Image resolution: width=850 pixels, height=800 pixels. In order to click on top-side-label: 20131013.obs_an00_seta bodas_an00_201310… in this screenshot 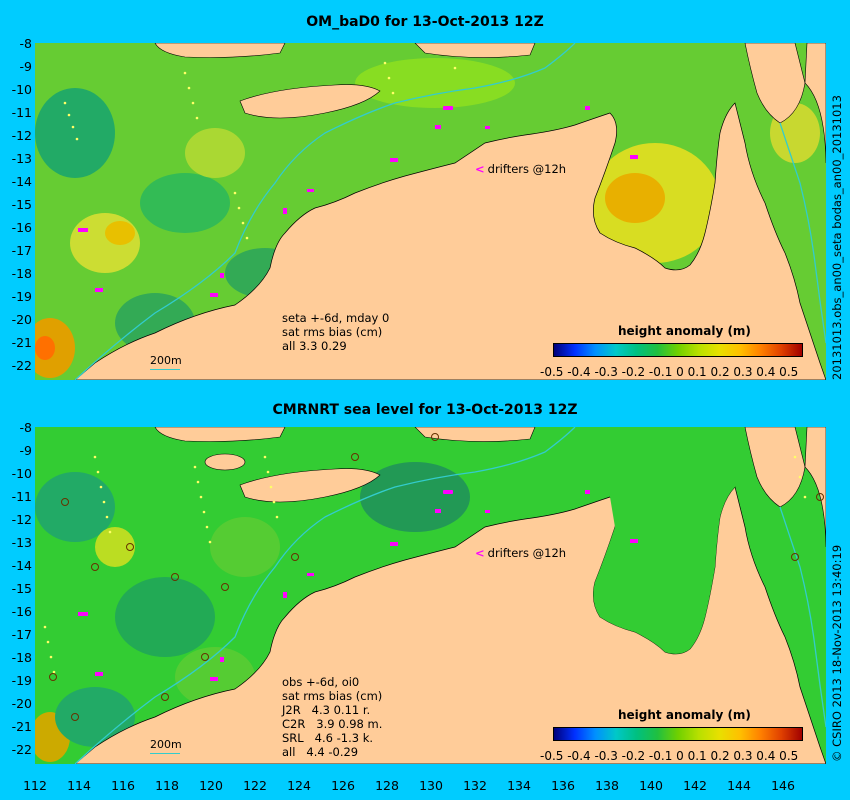, I will do `click(837, 237)`.